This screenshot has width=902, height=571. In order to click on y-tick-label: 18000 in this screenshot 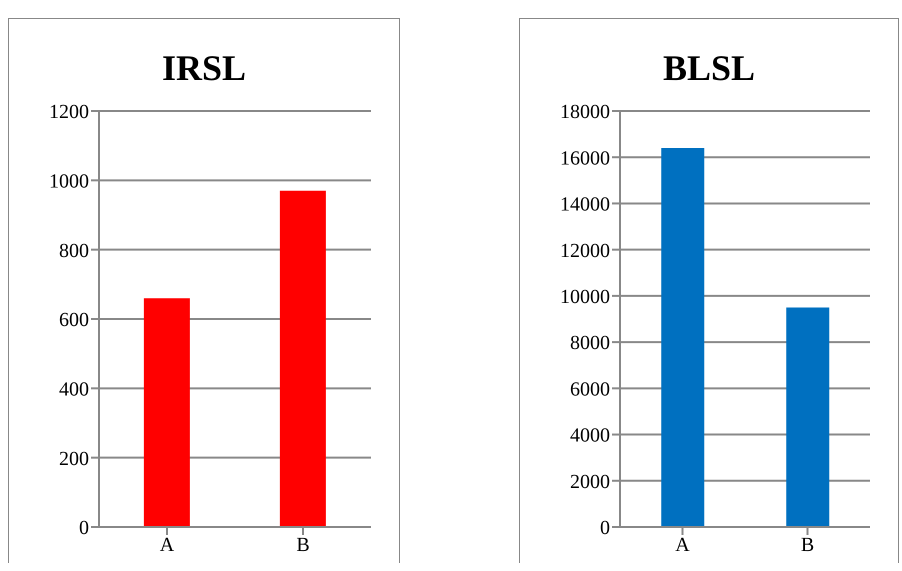, I will do `click(585, 112)`.